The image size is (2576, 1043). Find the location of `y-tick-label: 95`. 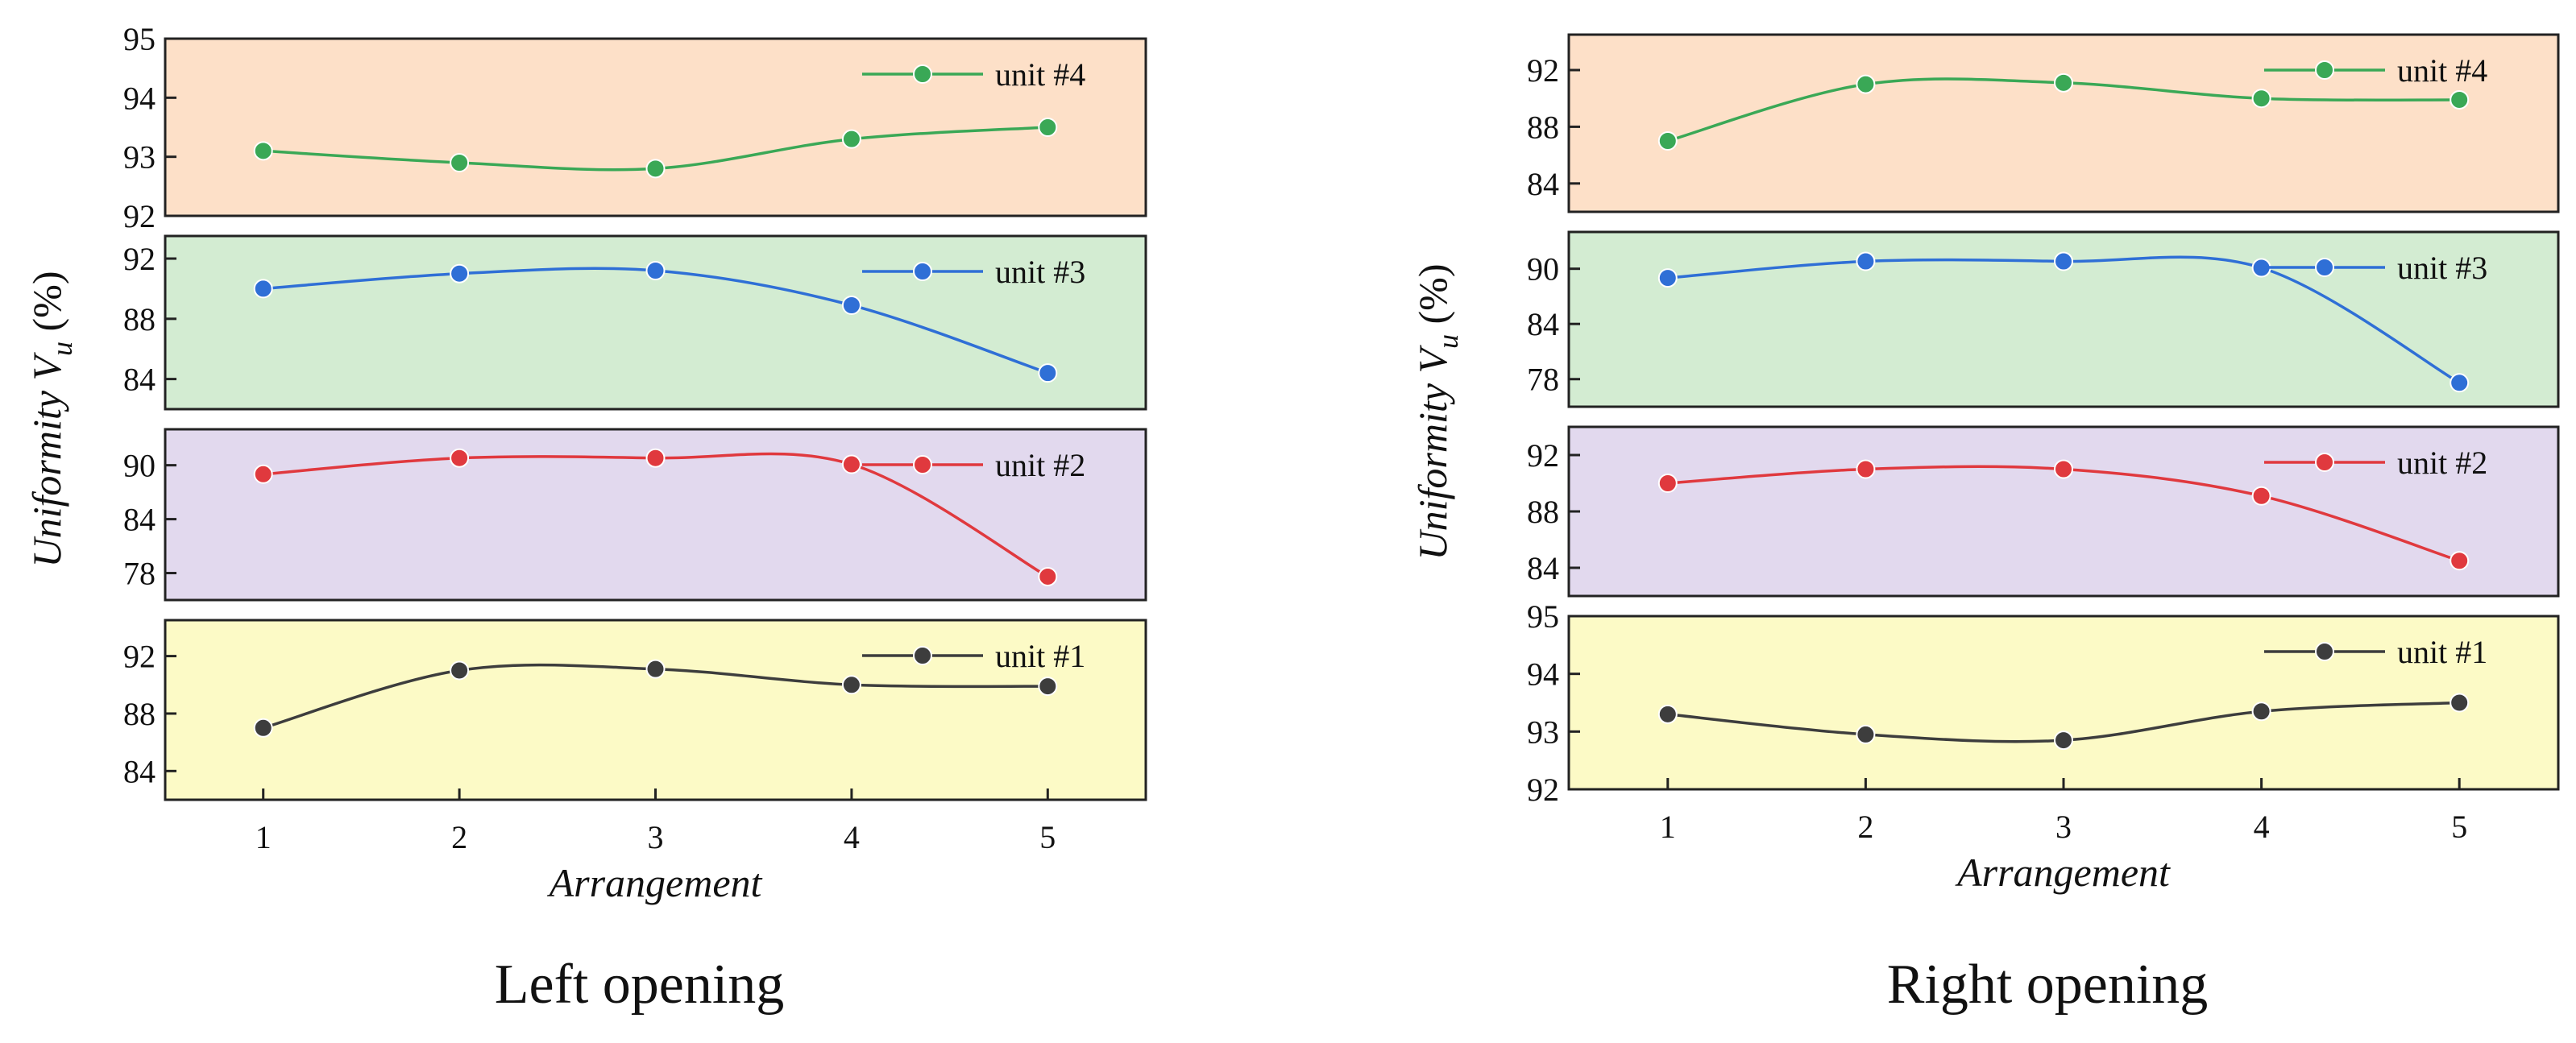

y-tick-label: 95 is located at coordinates (139, 39).